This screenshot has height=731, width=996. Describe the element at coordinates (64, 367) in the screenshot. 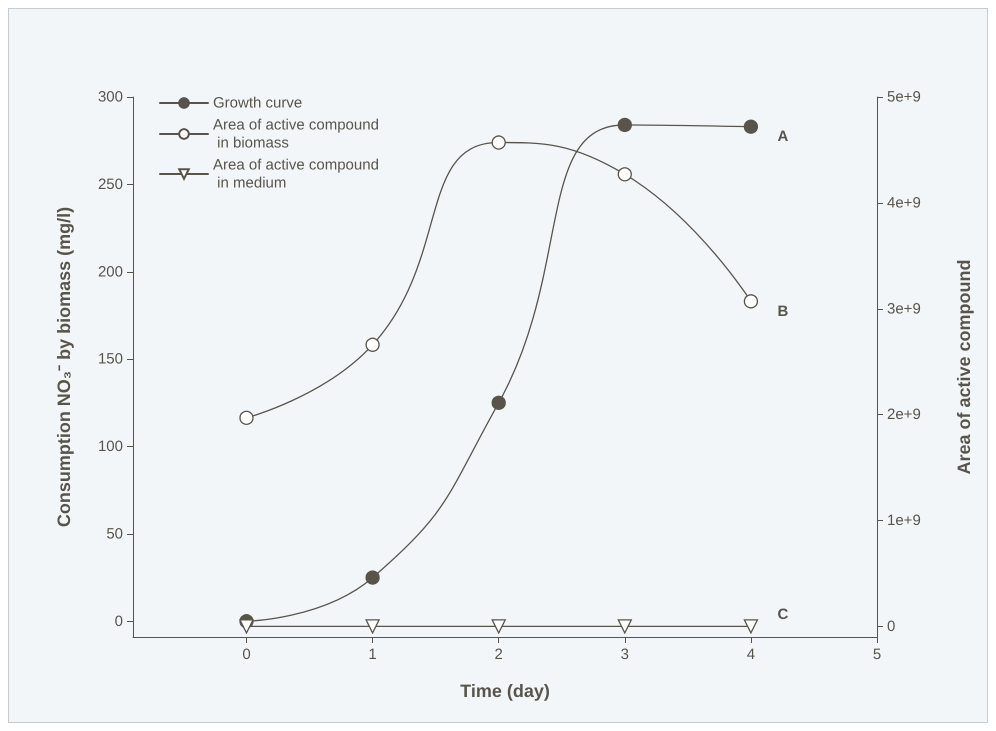

I see `y-axis-title: Consumption NO₃⁻ by biomass (mg/l)` at that location.